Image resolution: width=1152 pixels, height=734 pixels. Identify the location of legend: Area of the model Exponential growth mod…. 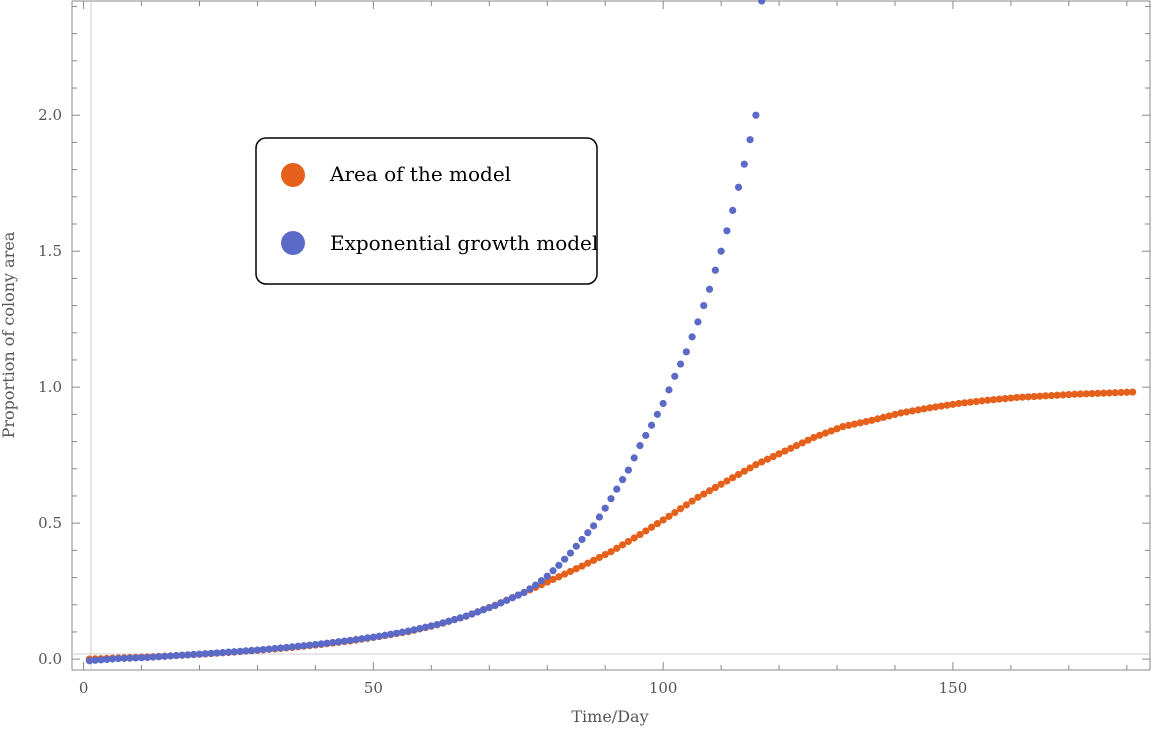
(426, 211).